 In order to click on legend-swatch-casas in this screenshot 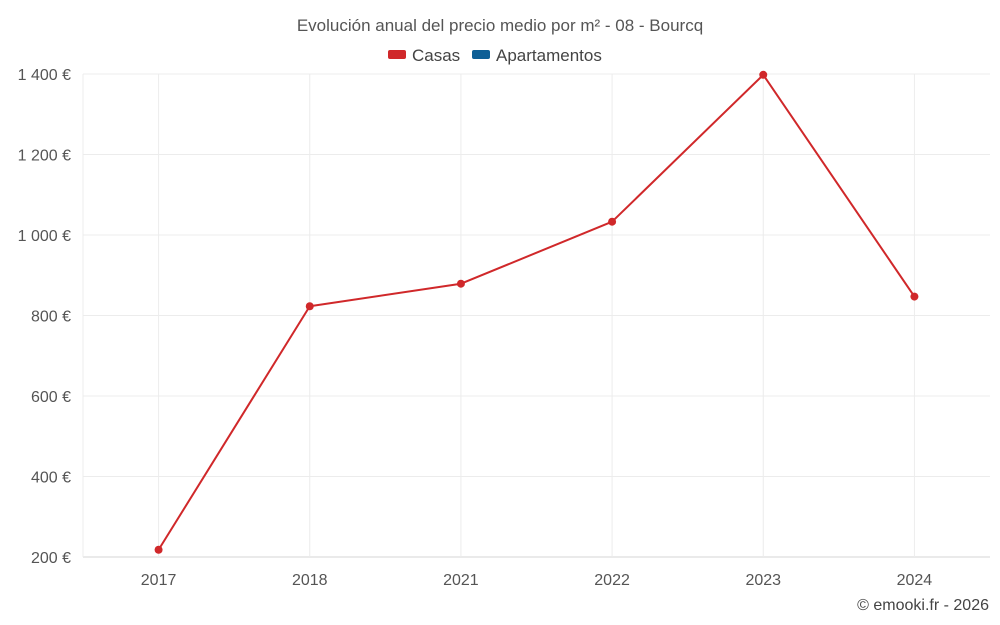, I will do `click(397, 54)`.